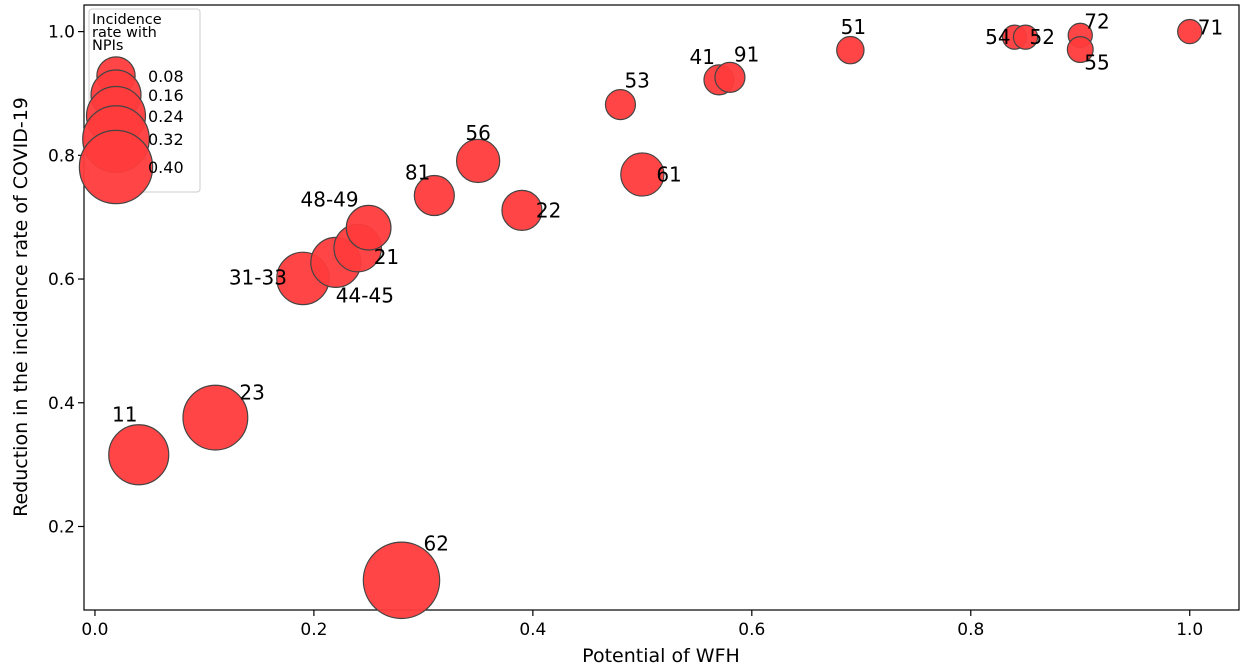  I want to click on x-tick-label: 0.8, so click(970, 630).